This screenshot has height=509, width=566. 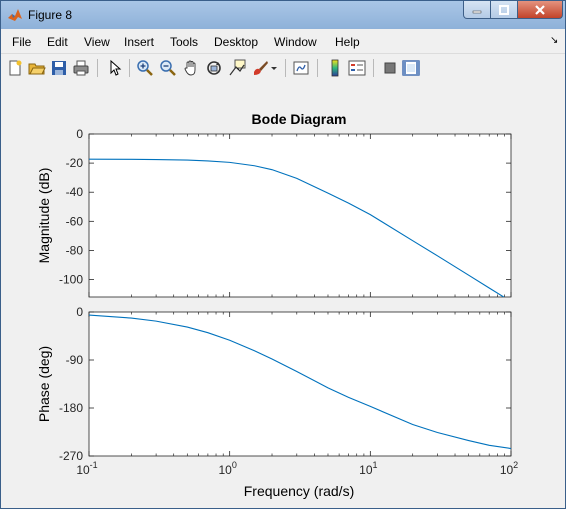 I want to click on phase-y-tick-label: -180, so click(x=71, y=408).